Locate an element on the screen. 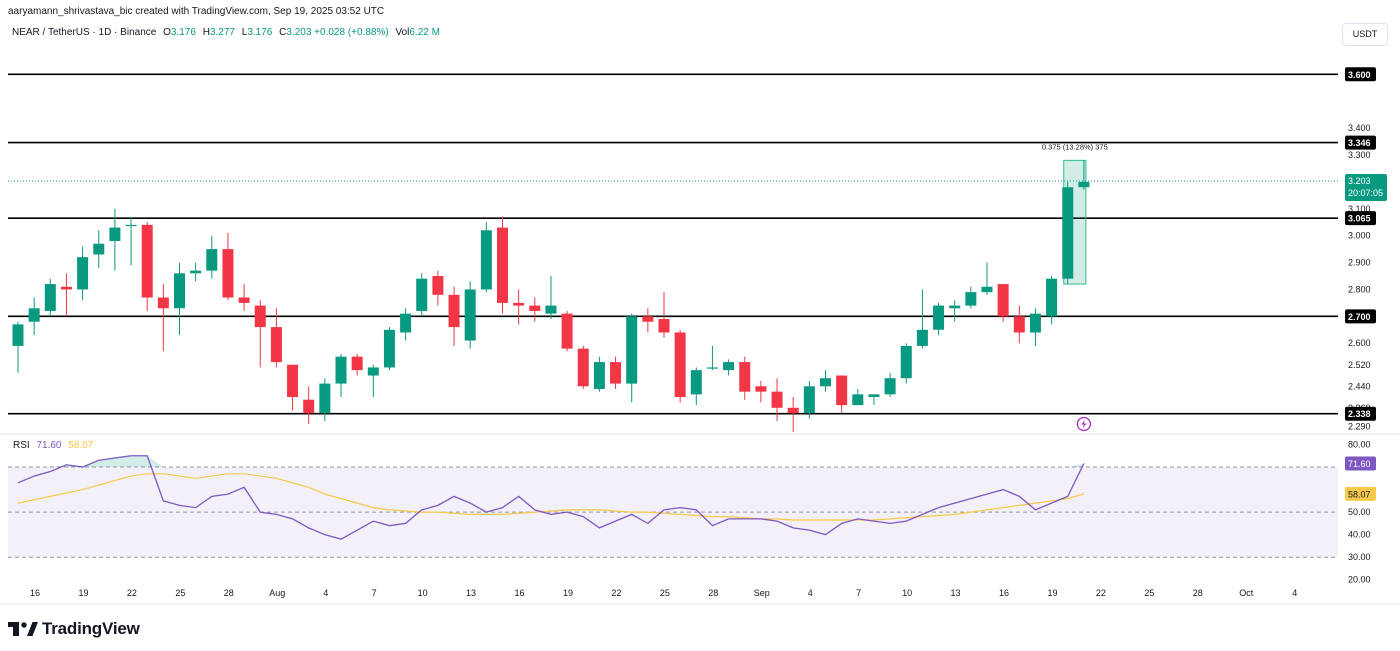 This screenshot has width=1400, height=651. rsi-axis: 80.00 50.00 40.00 30.00 20.00 is located at coordinates (1359, 512).